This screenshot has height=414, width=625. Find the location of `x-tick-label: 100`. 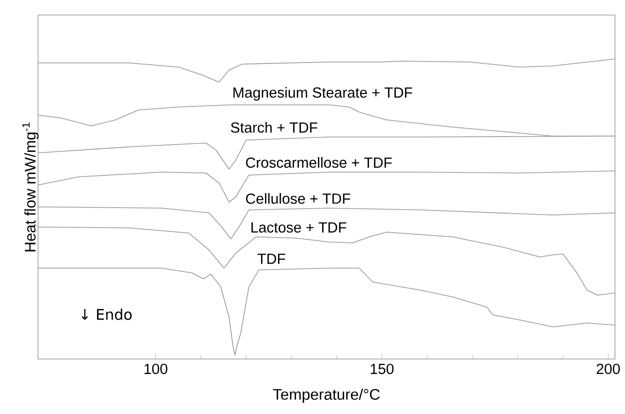

x-tick-label: 100 is located at coordinates (156, 369).